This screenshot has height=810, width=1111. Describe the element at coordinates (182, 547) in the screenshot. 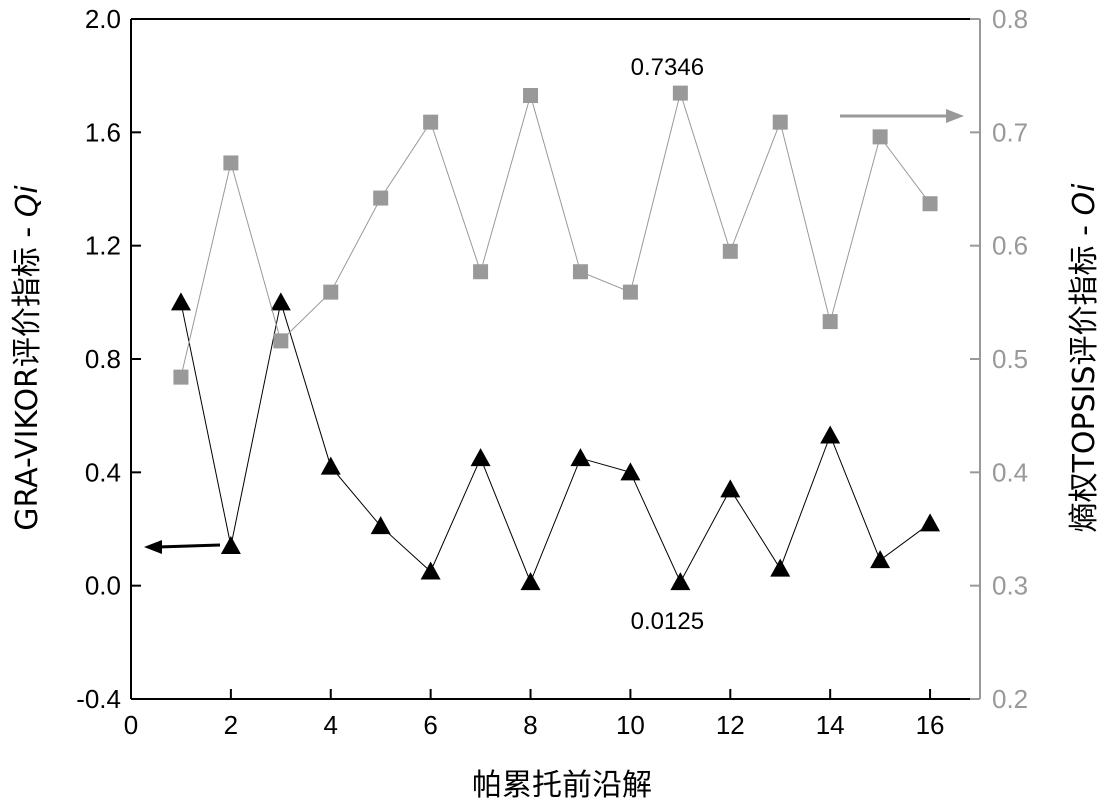

I see `left-arrow-indicator` at that location.